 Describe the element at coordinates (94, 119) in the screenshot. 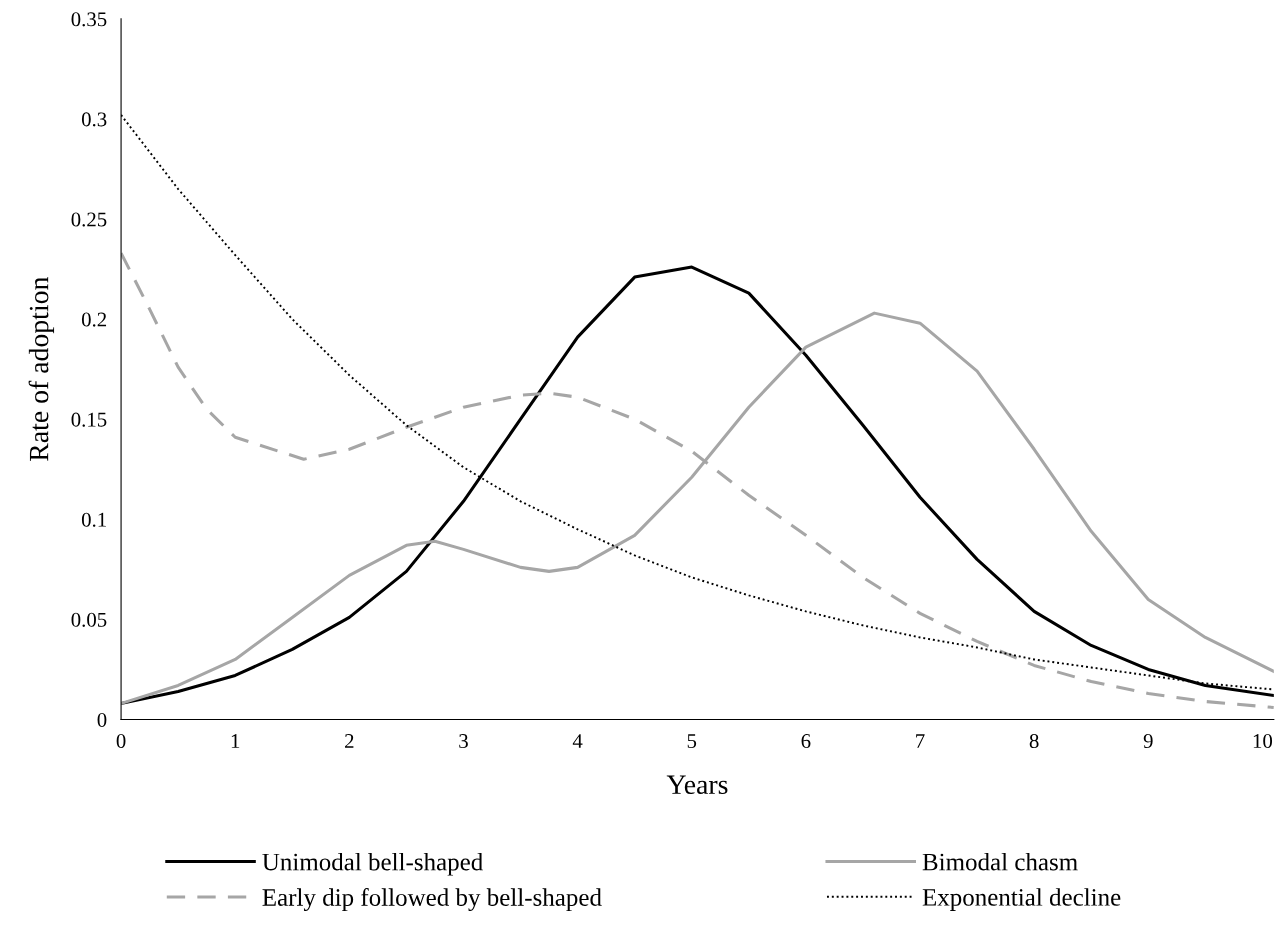

I see `y-tick-label: 0.3` at that location.